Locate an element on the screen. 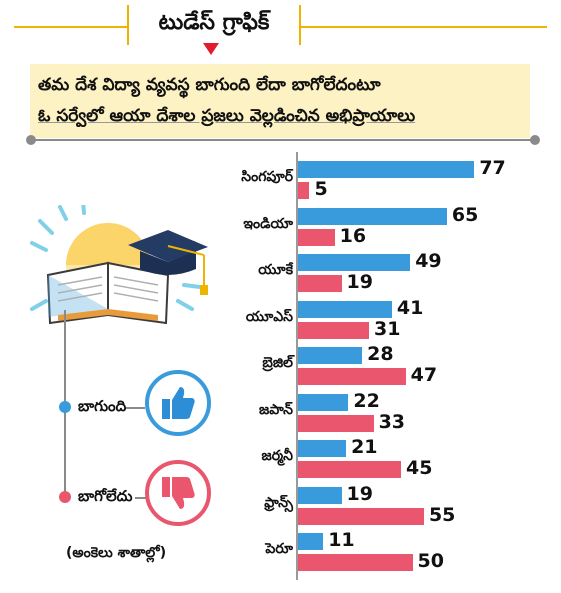  header-marker-icon is located at coordinates (211, 49).